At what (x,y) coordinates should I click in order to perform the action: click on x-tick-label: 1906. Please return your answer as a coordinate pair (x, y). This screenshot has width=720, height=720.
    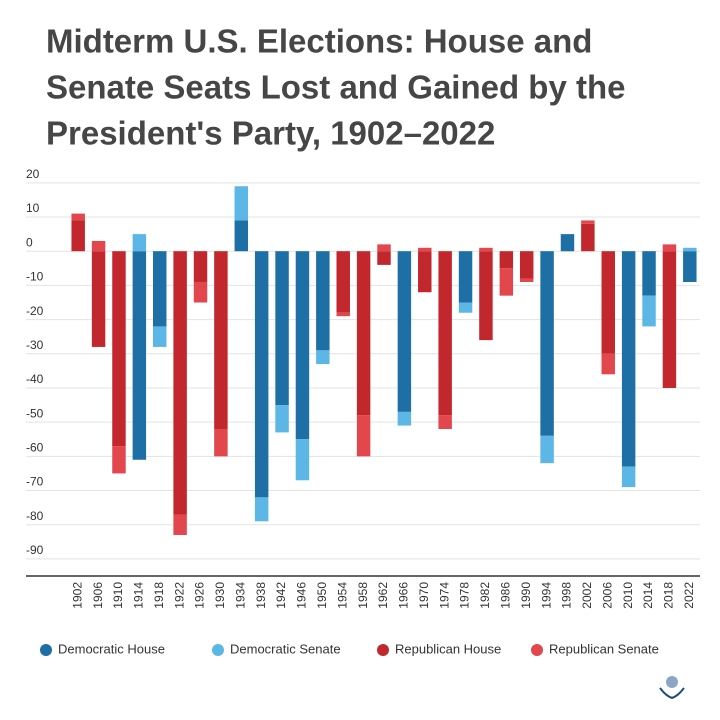
    Looking at the image, I should click on (98, 595).